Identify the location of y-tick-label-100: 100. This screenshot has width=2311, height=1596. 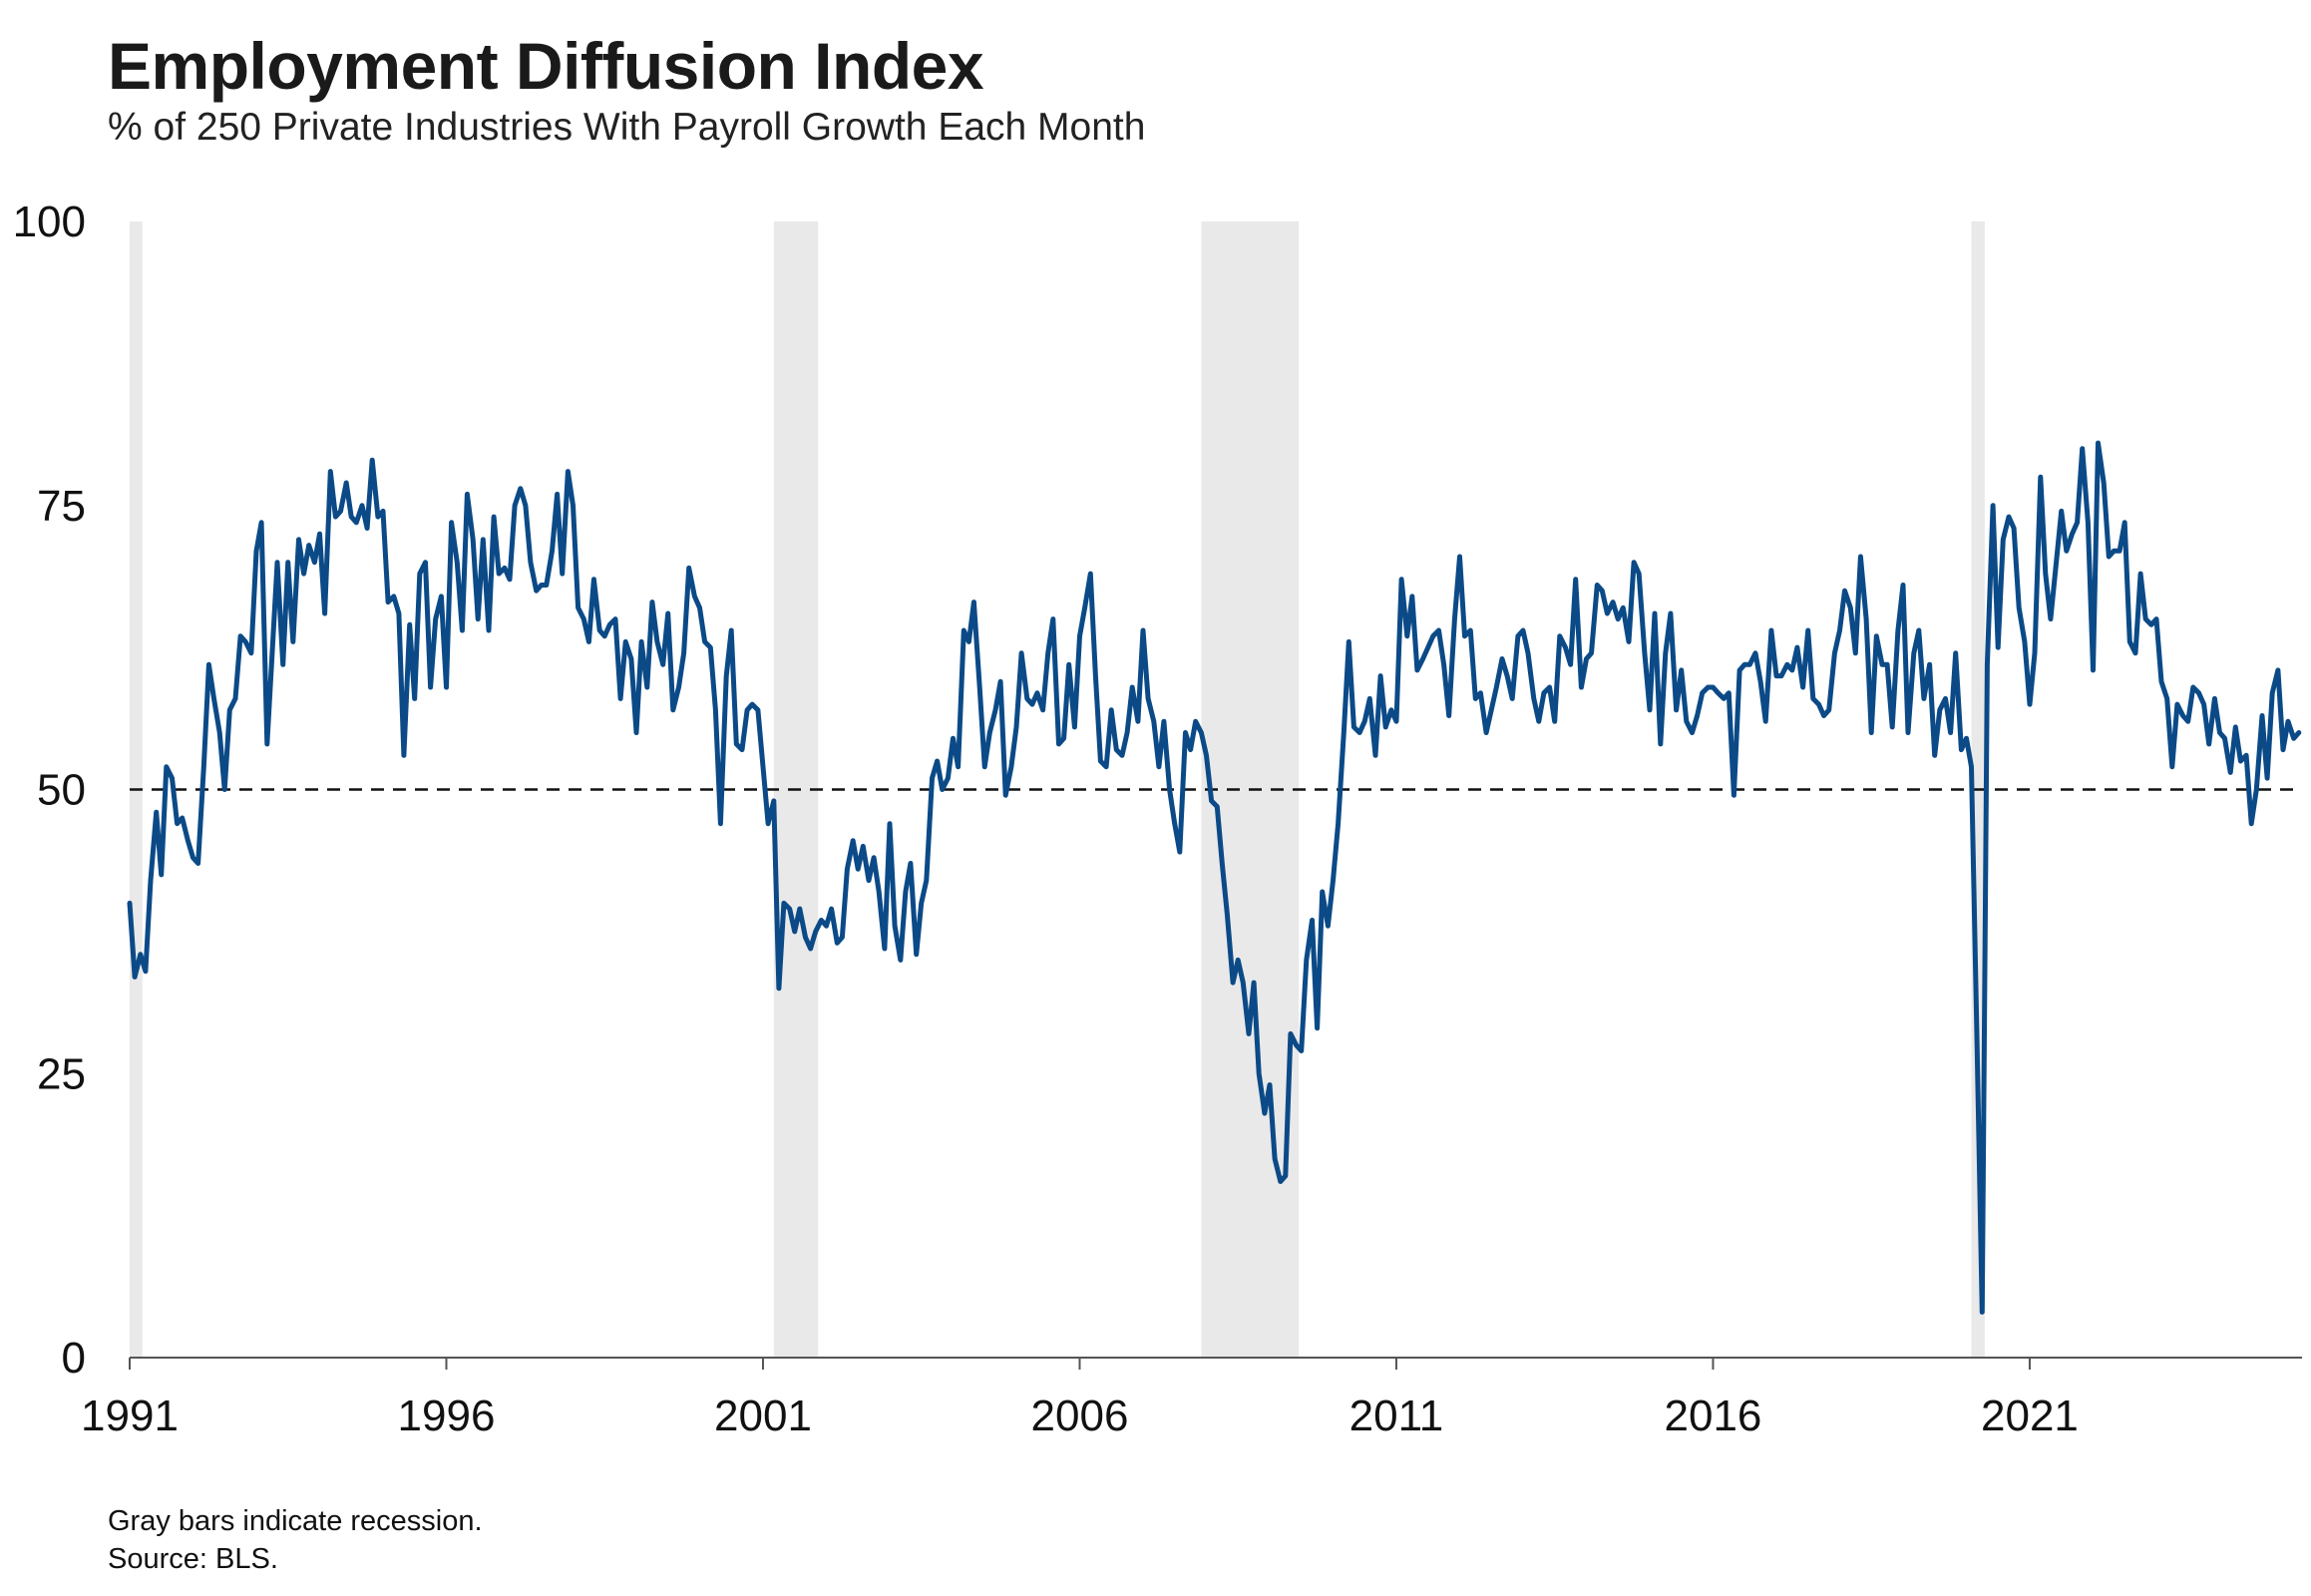
(49, 222).